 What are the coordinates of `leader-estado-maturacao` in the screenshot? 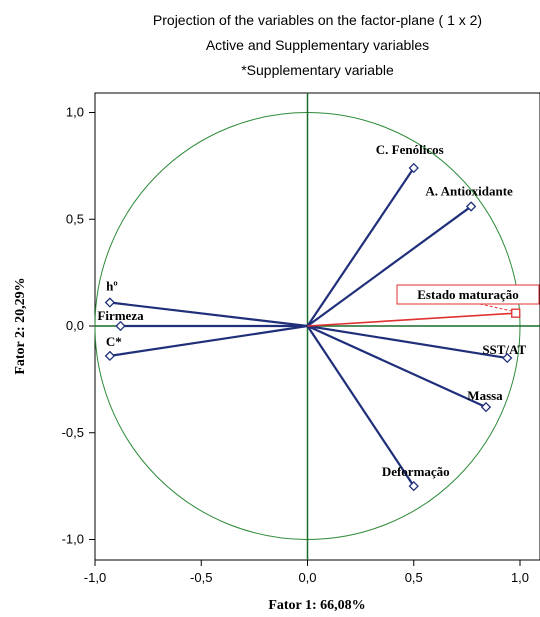 It's located at (496, 307).